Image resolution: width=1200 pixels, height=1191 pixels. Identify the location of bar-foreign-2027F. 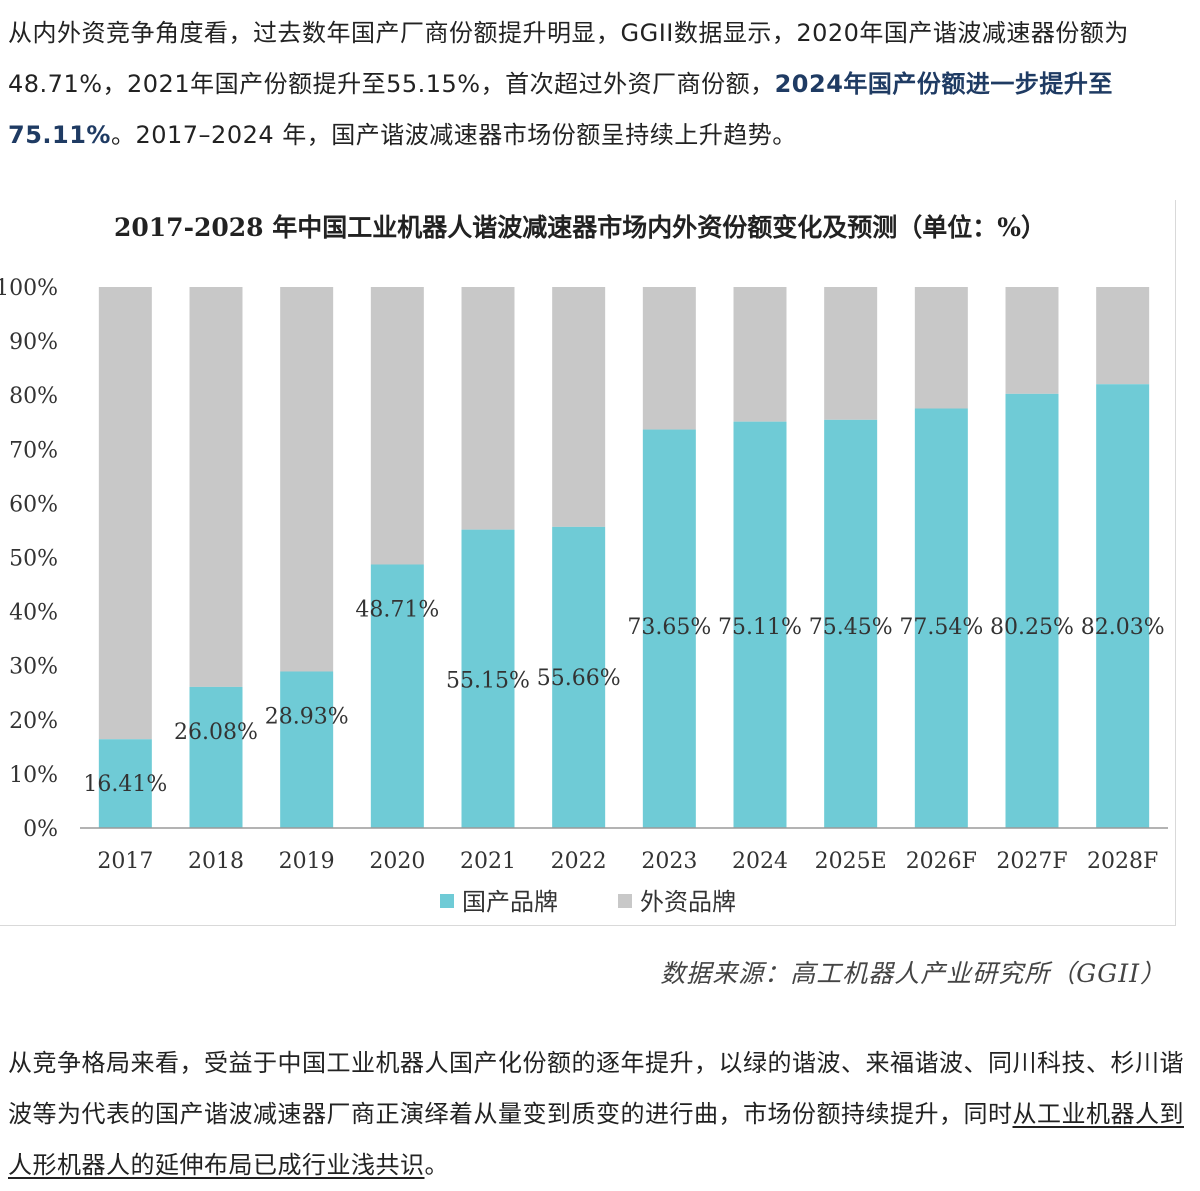
(1032, 340).